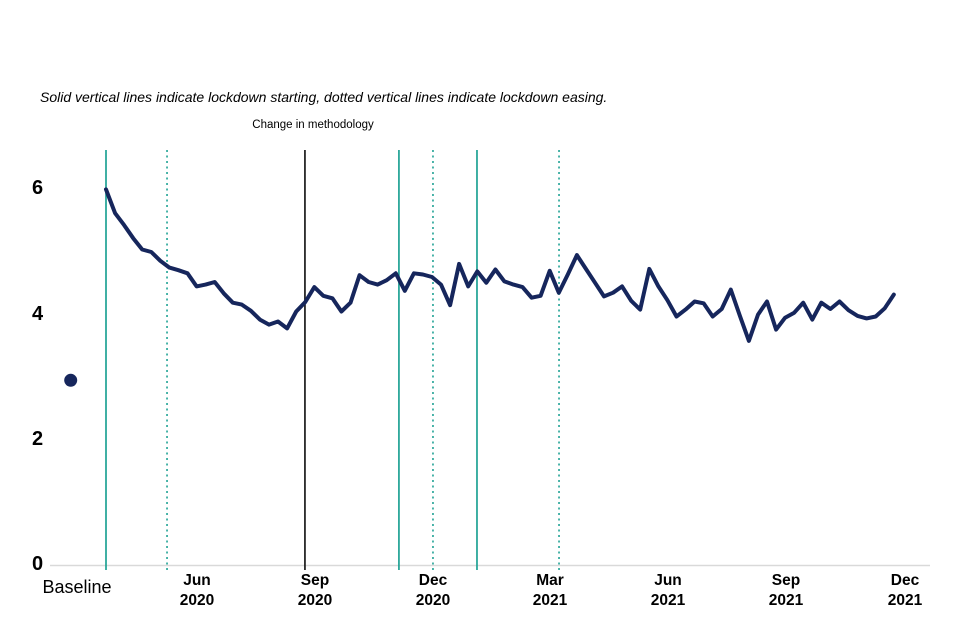 The width and height of the screenshot is (960, 640). What do you see at coordinates (38, 564) in the screenshot?
I see `y-tick-label: 0` at bounding box center [38, 564].